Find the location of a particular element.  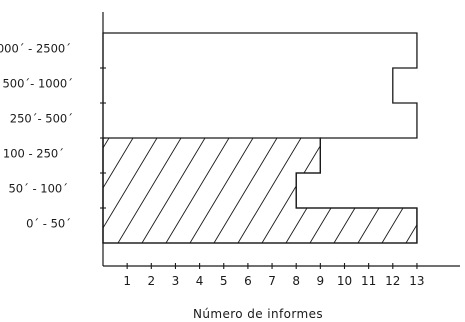

y-category-label: 1000´ - 2500´ is located at coordinates (35, 49).